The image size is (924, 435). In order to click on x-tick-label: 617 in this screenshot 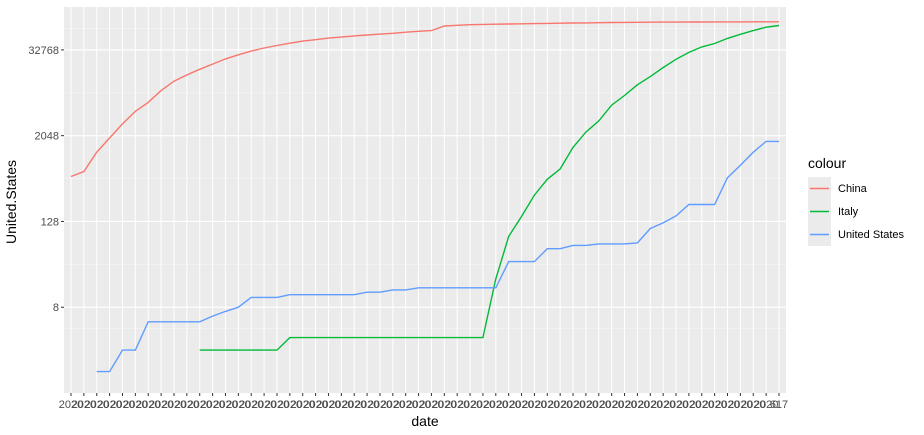, I will do `click(779, 405)`.